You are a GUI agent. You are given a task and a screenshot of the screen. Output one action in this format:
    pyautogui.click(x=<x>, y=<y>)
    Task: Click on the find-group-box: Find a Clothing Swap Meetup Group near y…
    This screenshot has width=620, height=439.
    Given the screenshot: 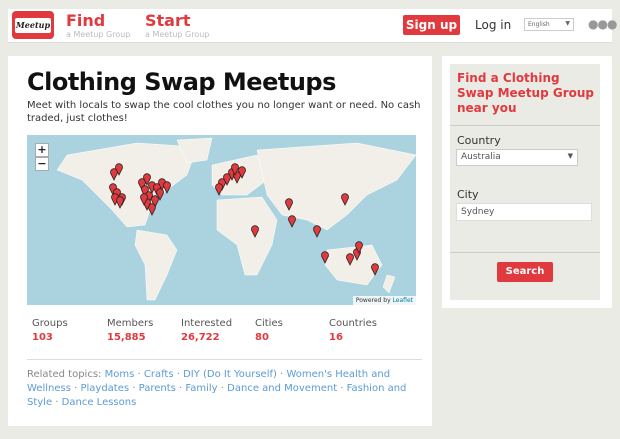 What is the action you would take?
    pyautogui.click(x=525, y=182)
    